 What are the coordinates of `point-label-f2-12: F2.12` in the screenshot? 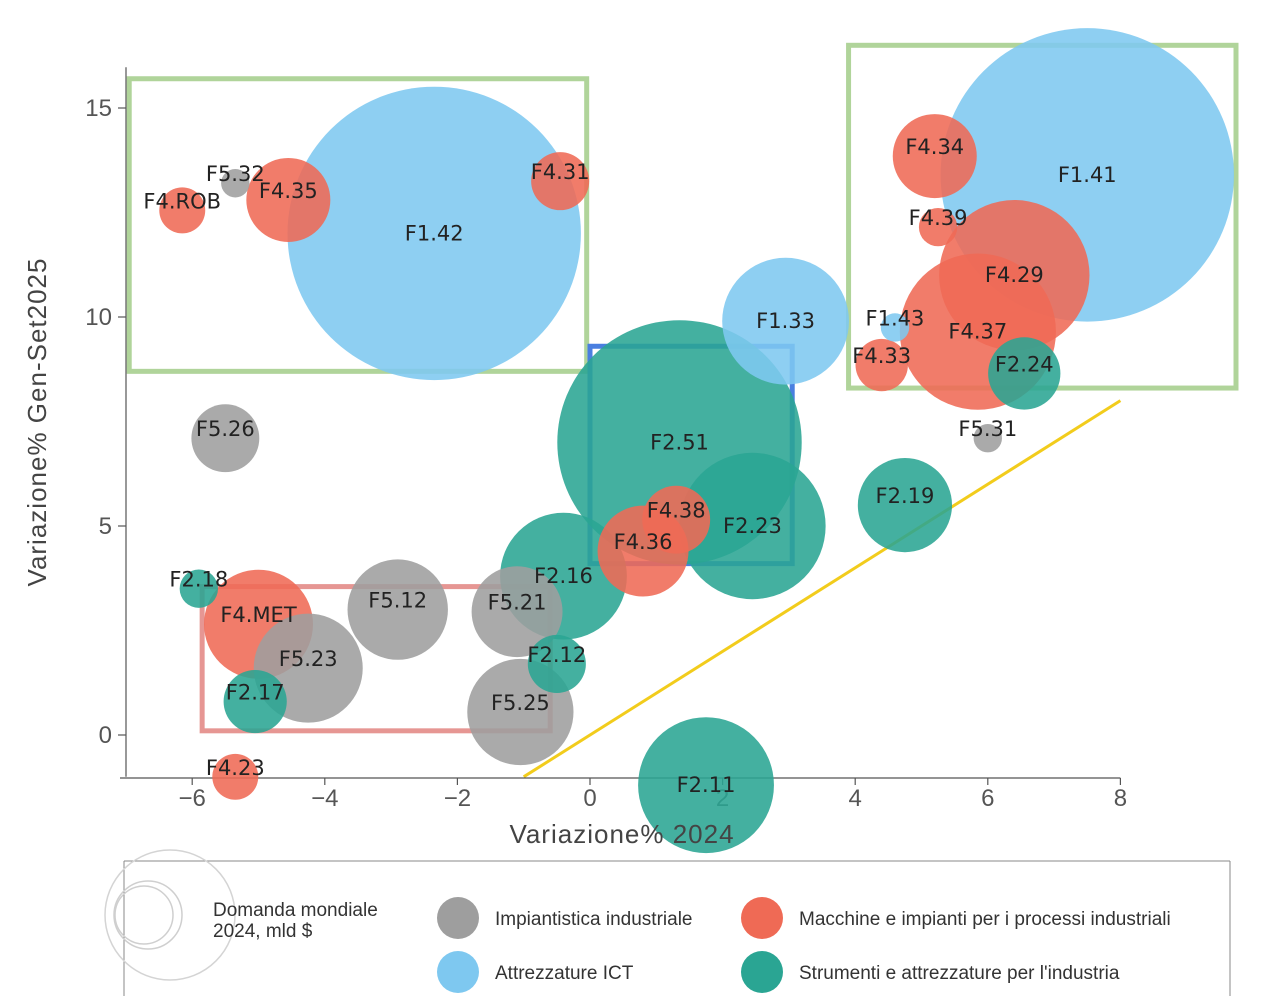 It's located at (556, 655).